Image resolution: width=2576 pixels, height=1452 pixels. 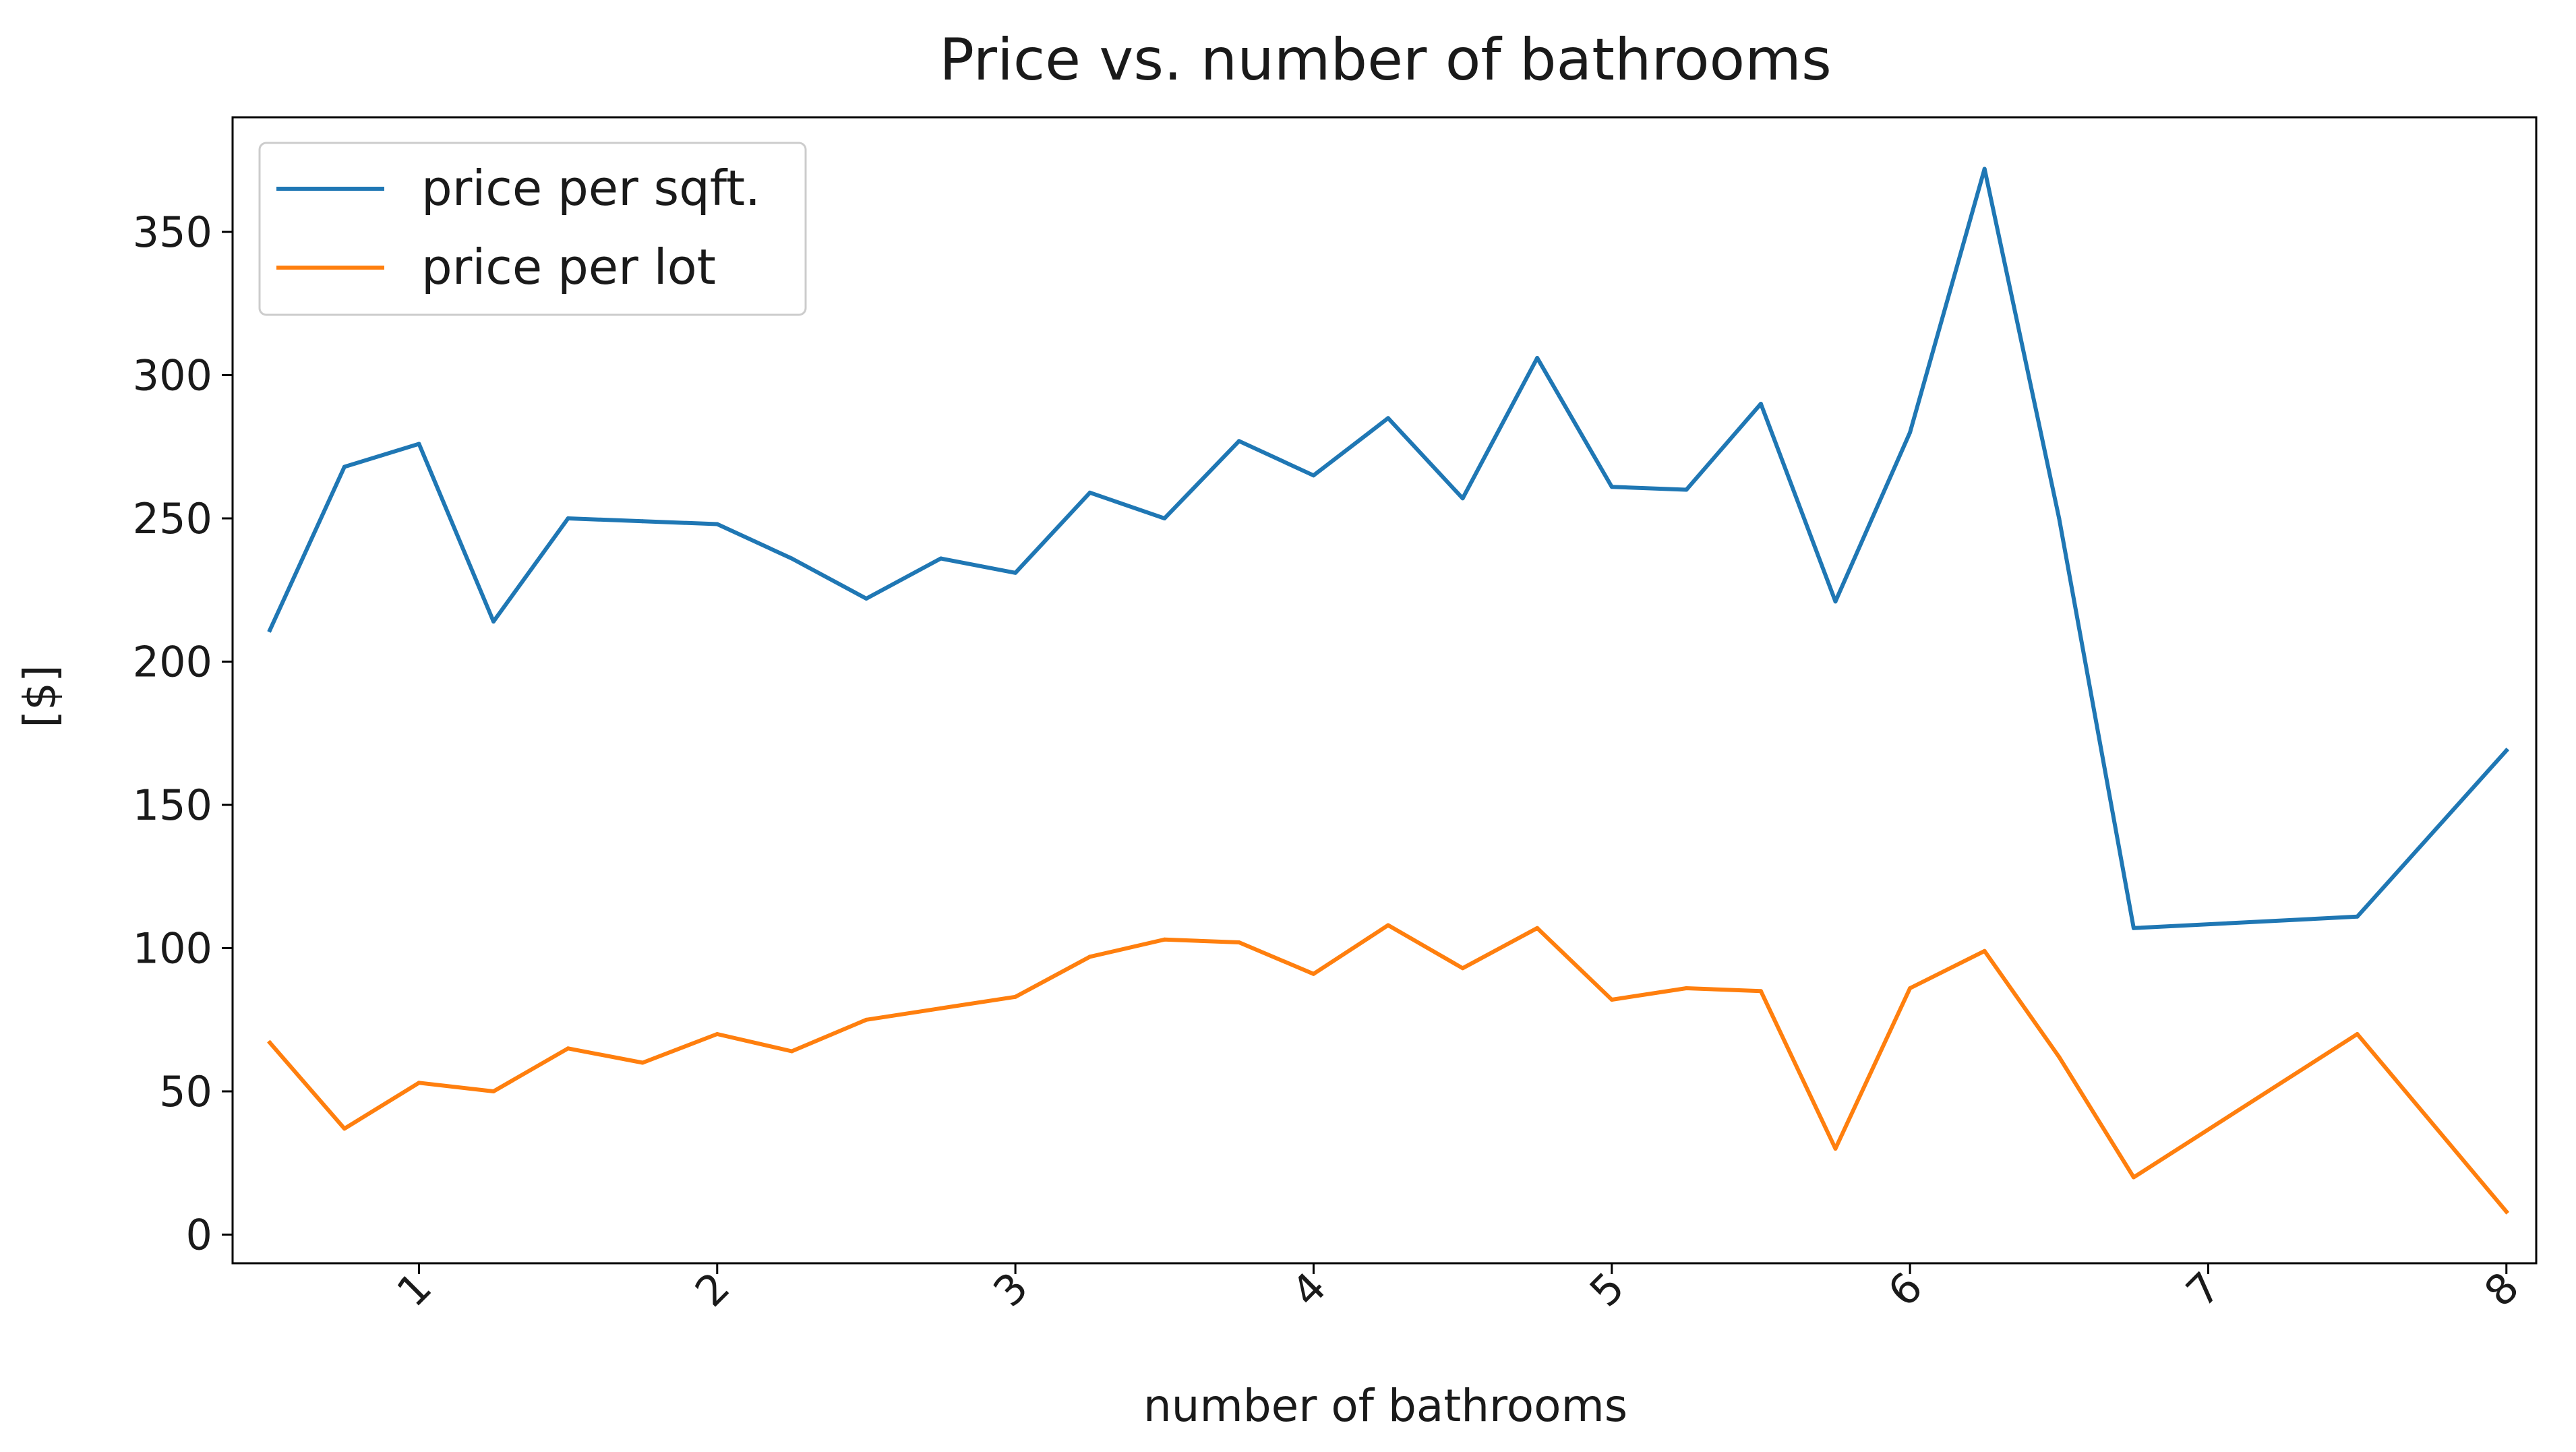 What do you see at coordinates (172, 232) in the screenshot?
I see `y-tick-label-350: 350` at bounding box center [172, 232].